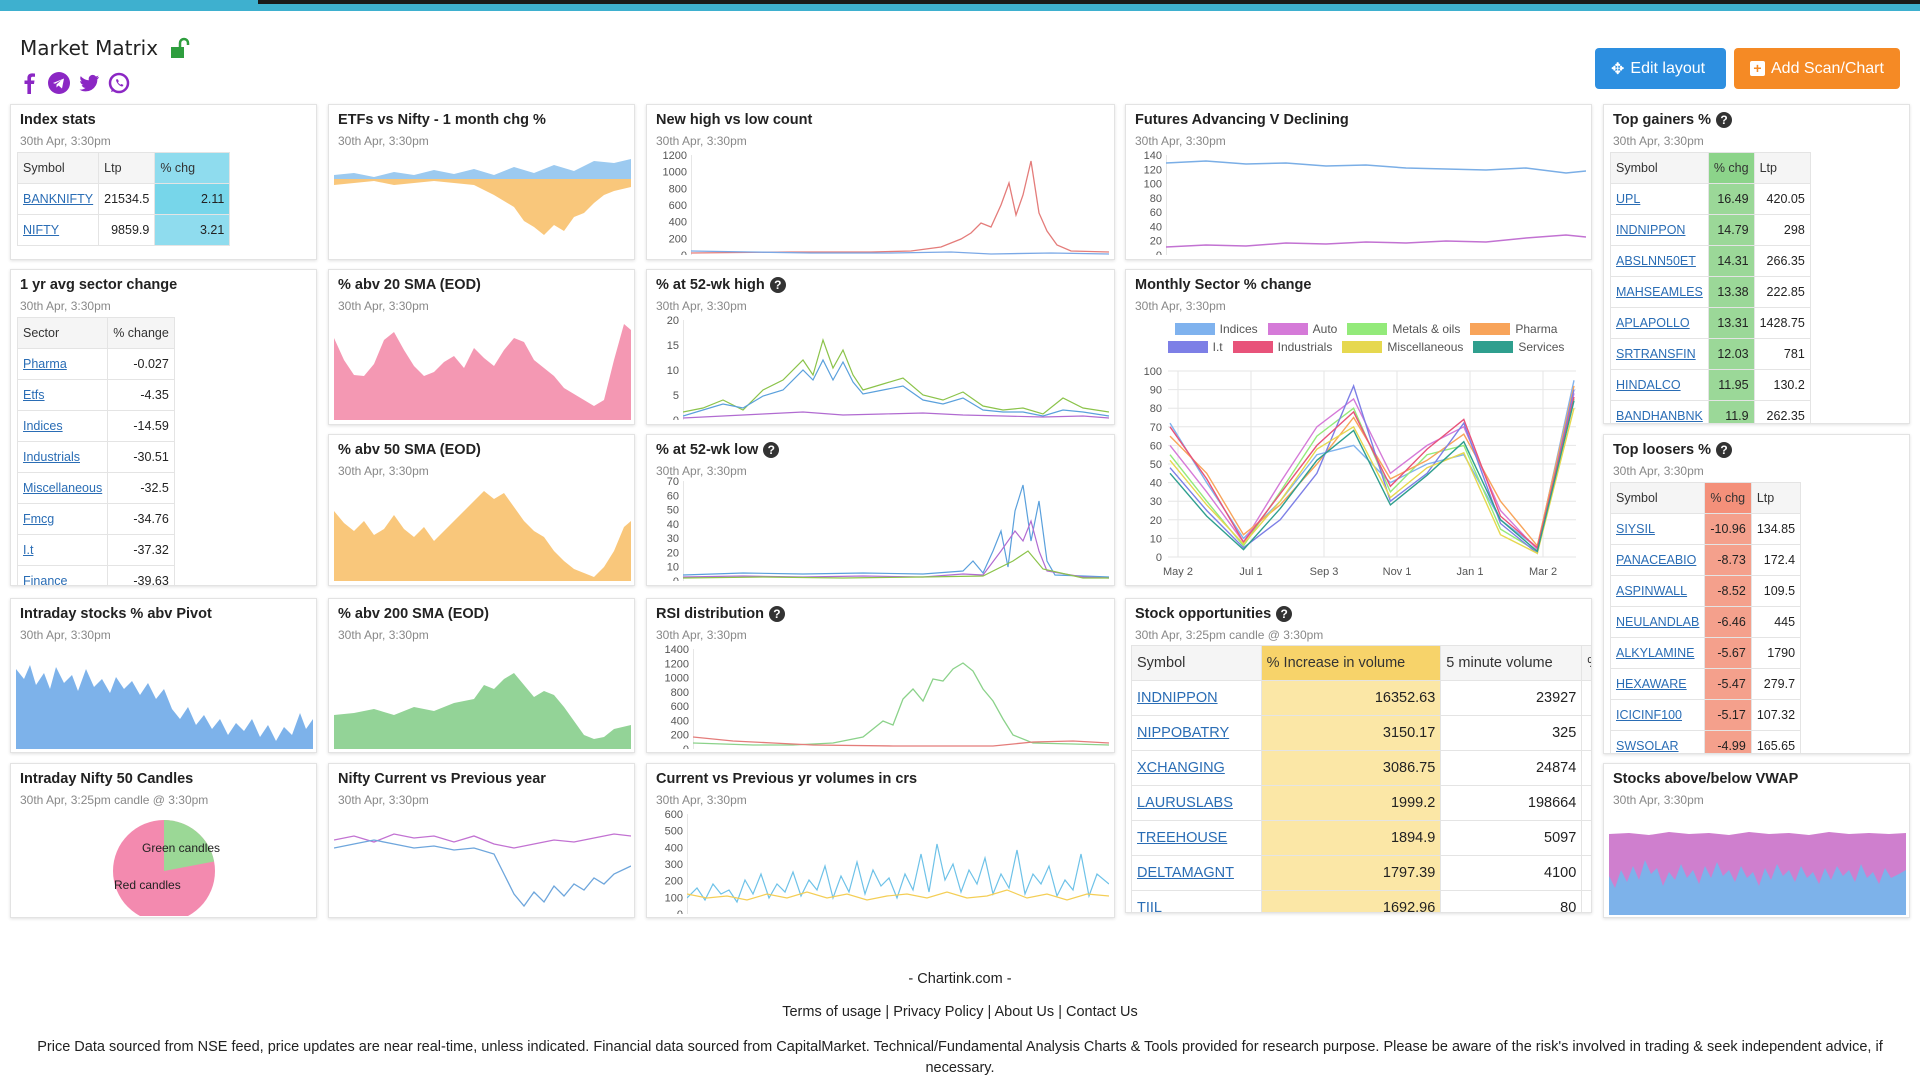  I want to click on table-row: NIFTY 9859.9 3.21, so click(123, 230).